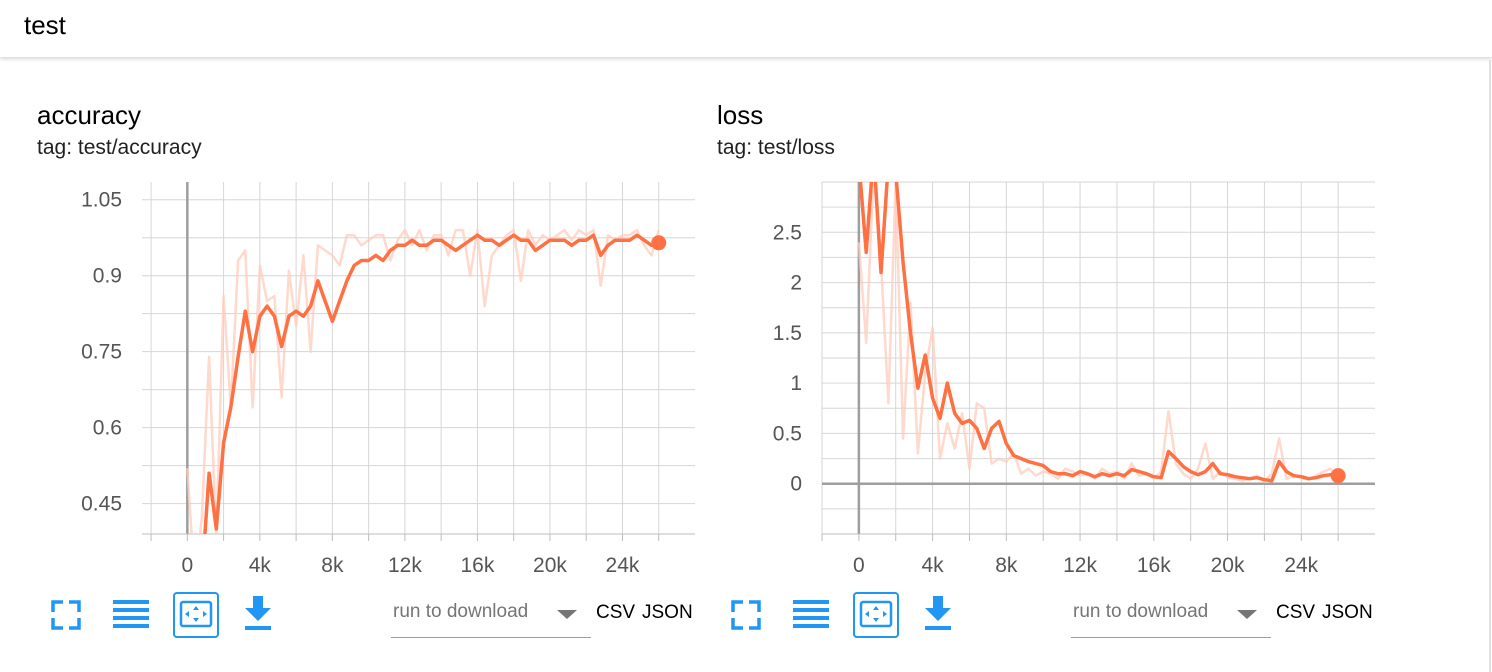 The height and width of the screenshot is (672, 1492). What do you see at coordinates (45, 25) in the screenshot?
I see `group-title: test` at bounding box center [45, 25].